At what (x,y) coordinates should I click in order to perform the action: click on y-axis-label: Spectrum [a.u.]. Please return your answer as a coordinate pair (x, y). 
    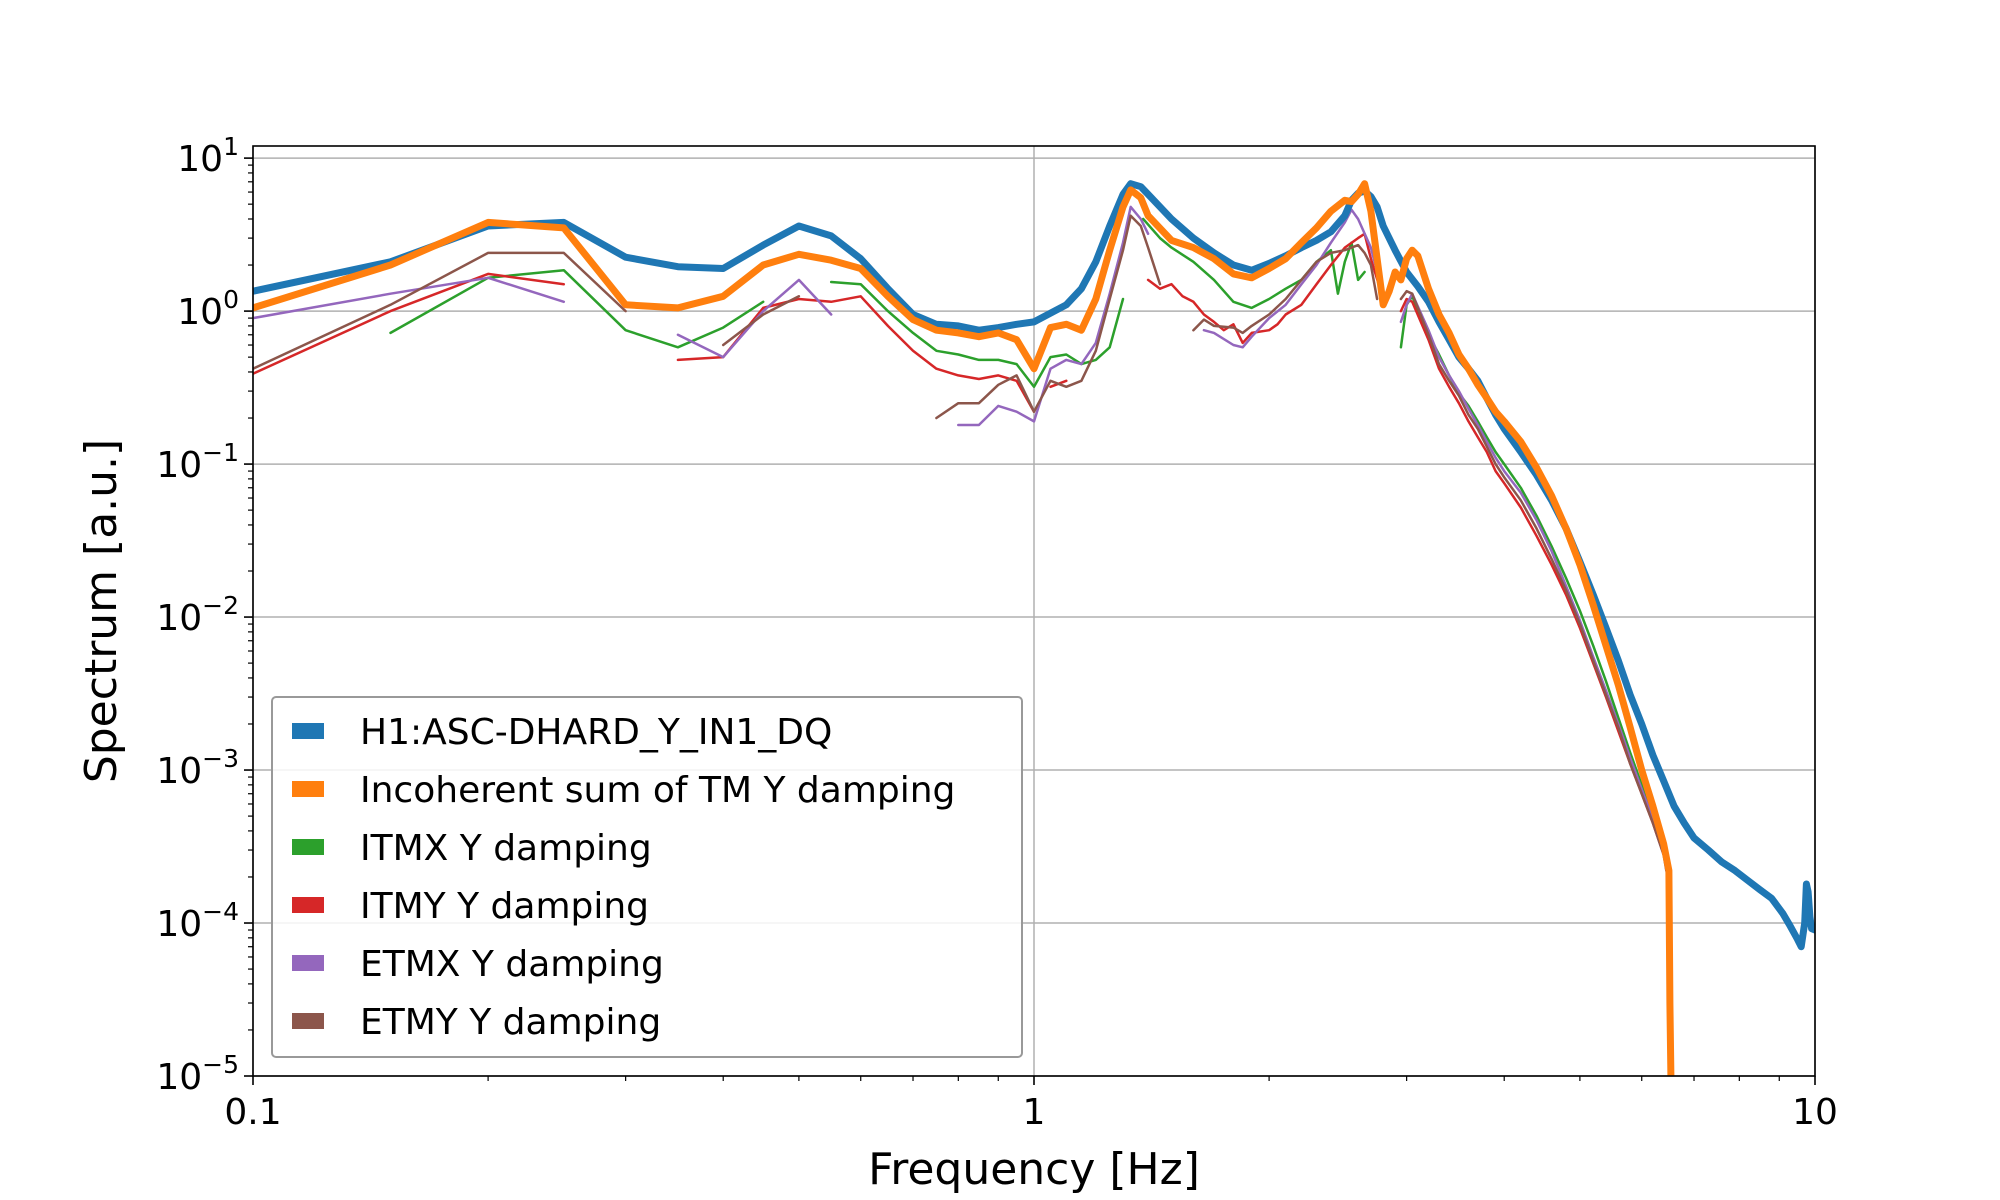
    Looking at the image, I should click on (101, 611).